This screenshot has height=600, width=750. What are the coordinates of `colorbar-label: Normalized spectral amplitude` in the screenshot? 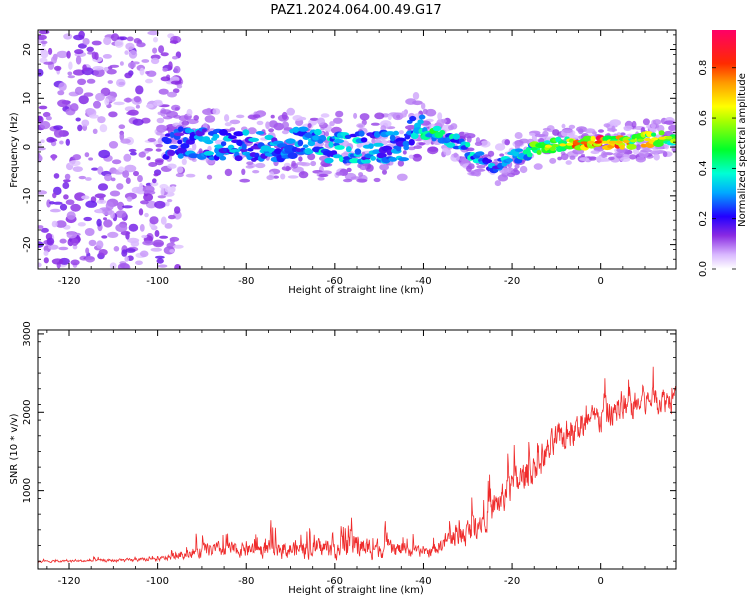 It's located at (742, 150).